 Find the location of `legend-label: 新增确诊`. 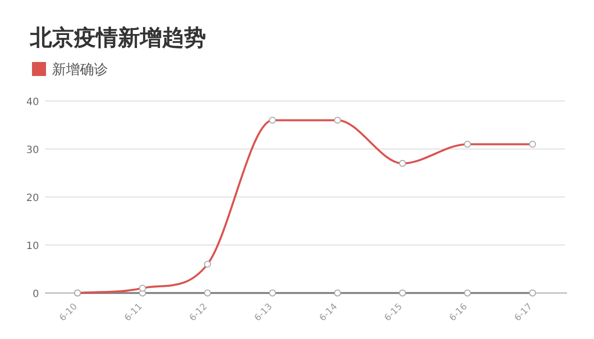

legend-label: 新增确诊 is located at coordinates (80, 70).